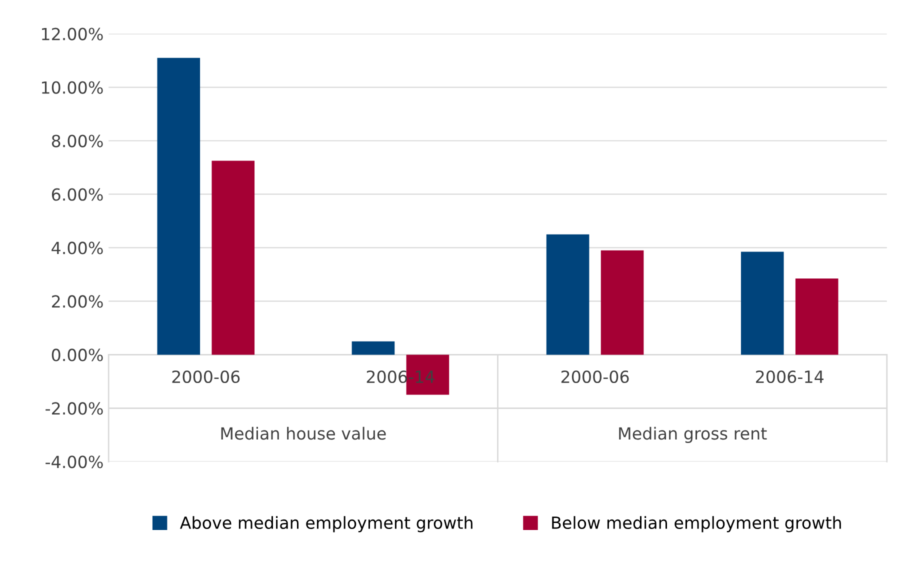 The image size is (905, 563). I want to click on legend-label: Below median employment growth, so click(696, 524).